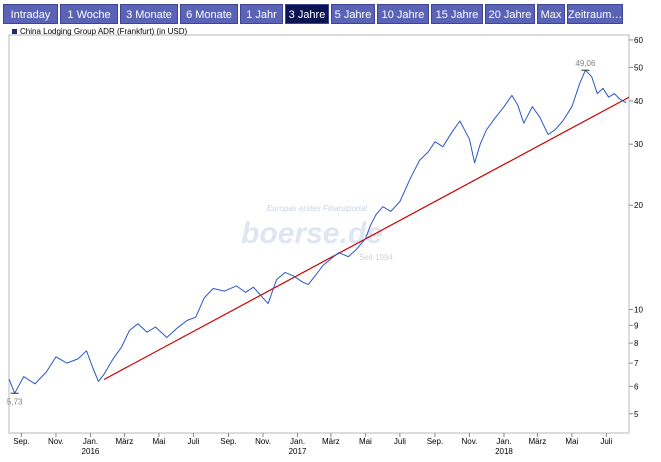 This screenshot has height=462, width=661. Describe the element at coordinates (638, 67) in the screenshot. I see `y-tick-label: 50` at that location.